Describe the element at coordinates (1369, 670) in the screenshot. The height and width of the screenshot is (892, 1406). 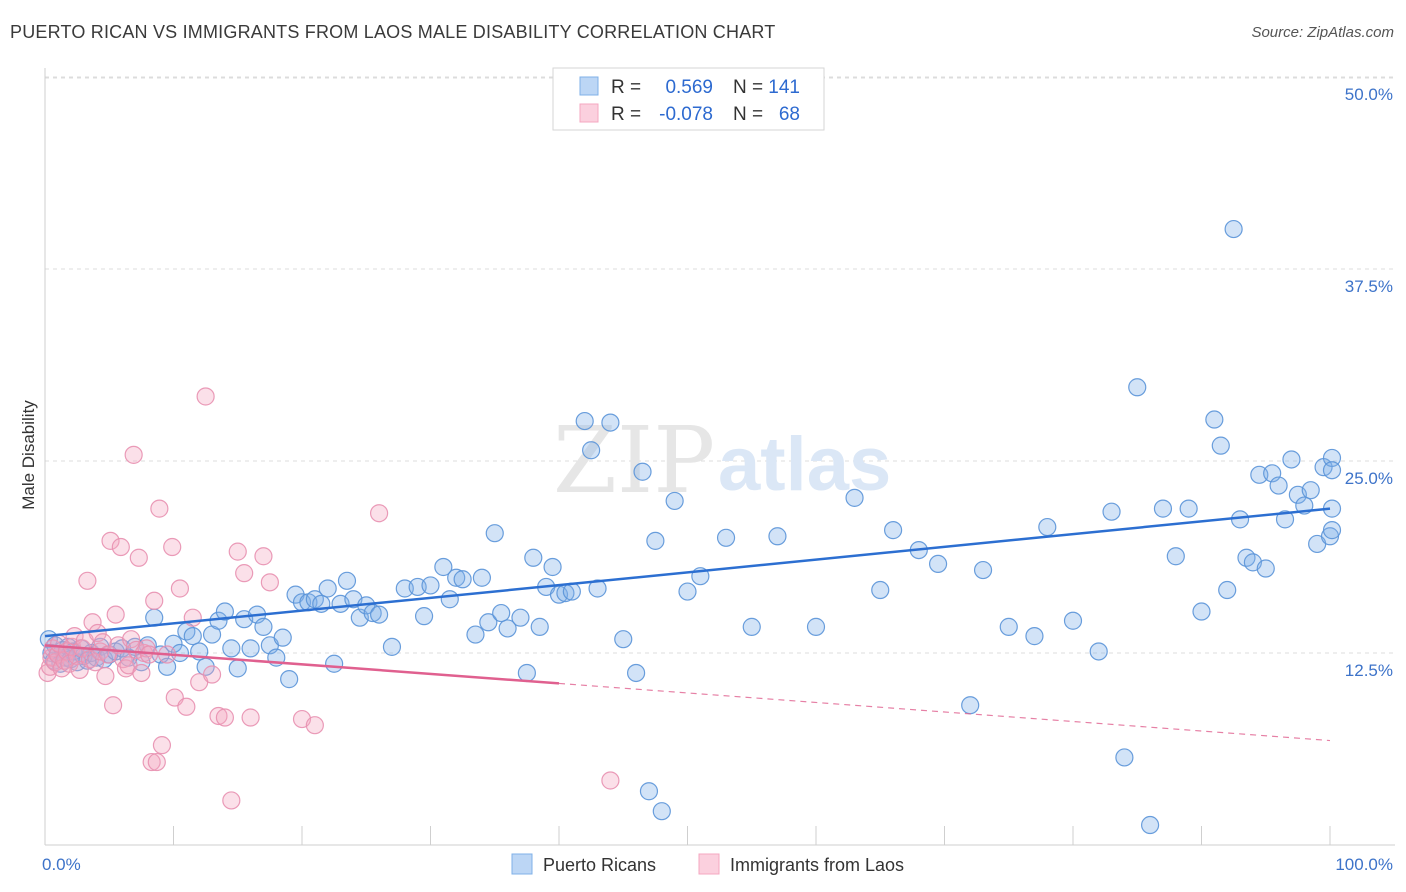
I see `y-tick-label: 12.5%` at that location.